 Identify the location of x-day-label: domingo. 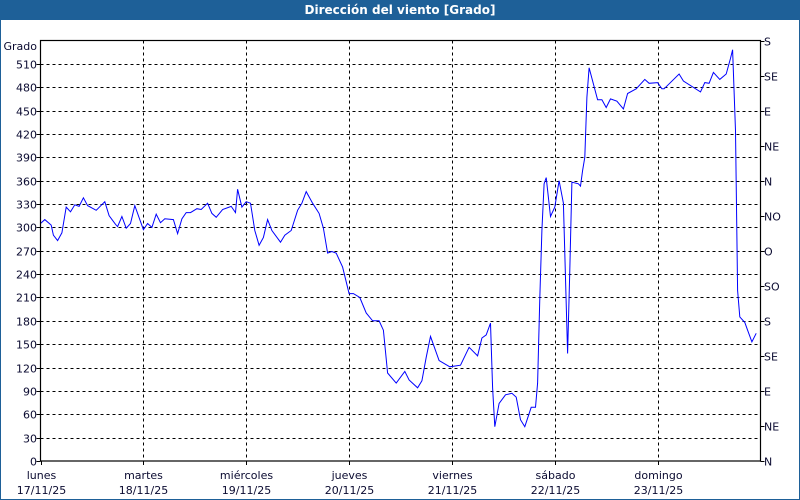
(658, 475).